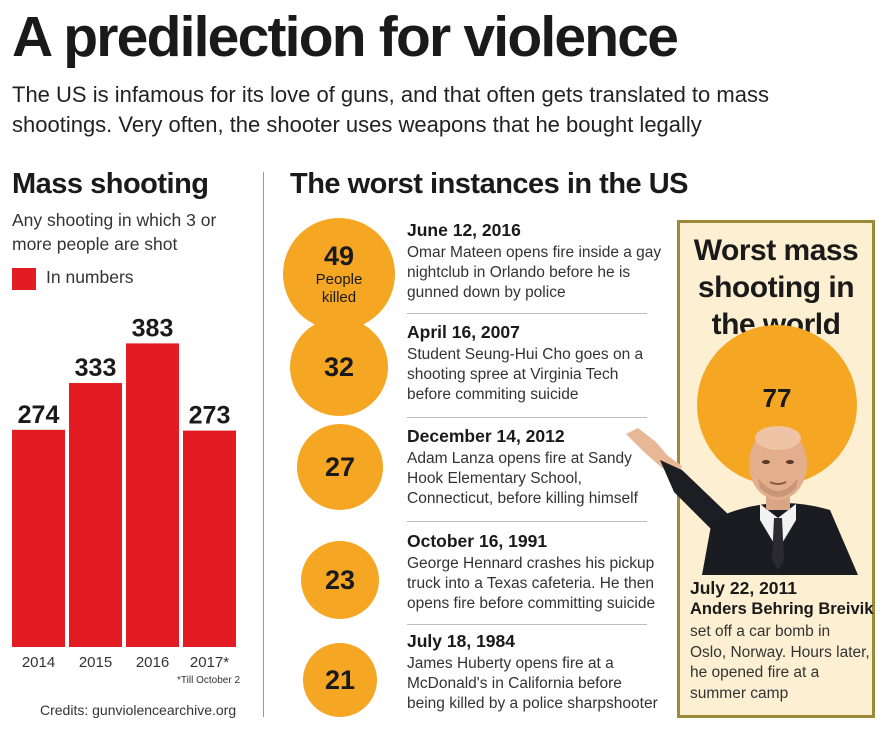 This screenshot has height=736, width=887. I want to click on event-circle: 49 People killed, so click(339, 274).